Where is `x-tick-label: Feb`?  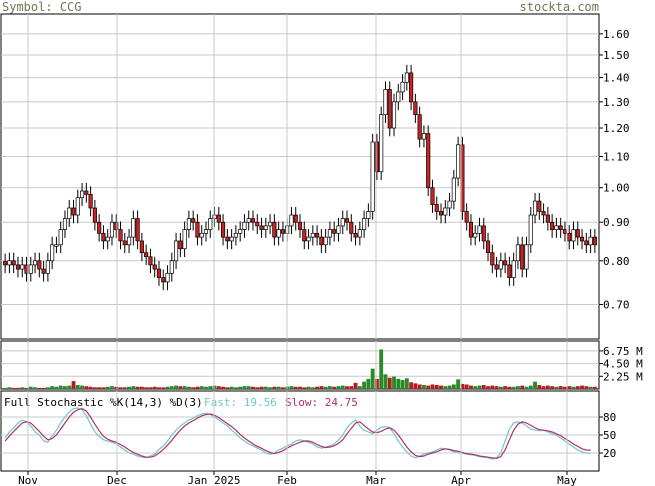
x-tick-label: Feb is located at coordinates (287, 480).